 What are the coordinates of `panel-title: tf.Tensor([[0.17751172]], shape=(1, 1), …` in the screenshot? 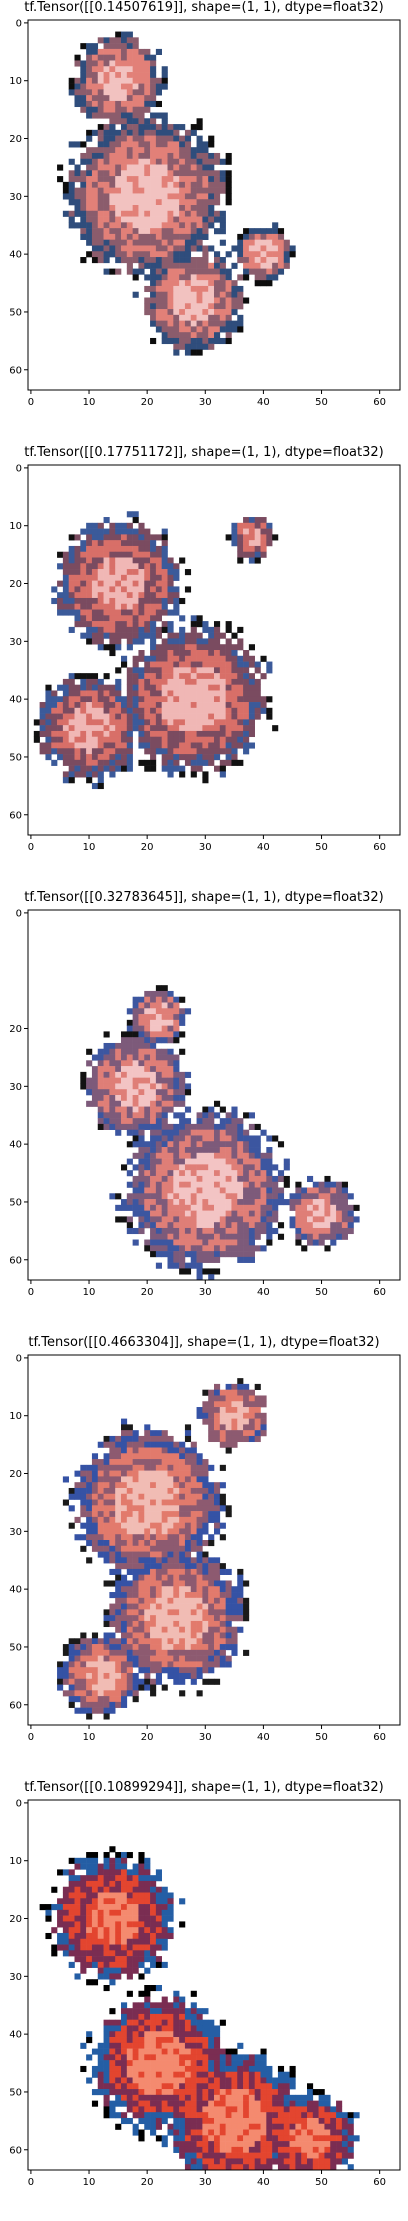 It's located at (204, 452).